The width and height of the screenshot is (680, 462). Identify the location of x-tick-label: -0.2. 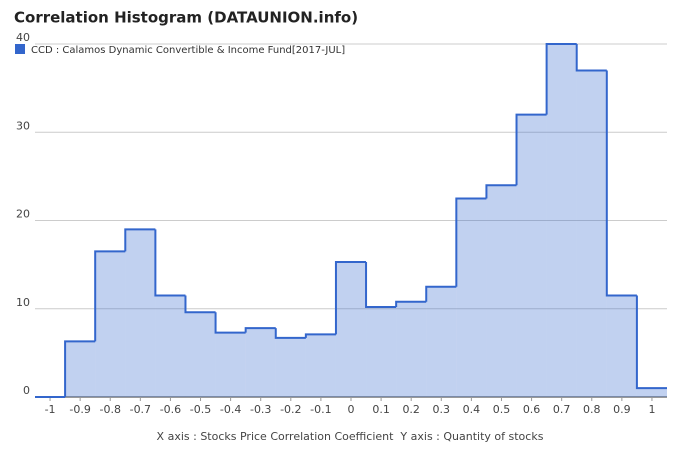
(290, 409).